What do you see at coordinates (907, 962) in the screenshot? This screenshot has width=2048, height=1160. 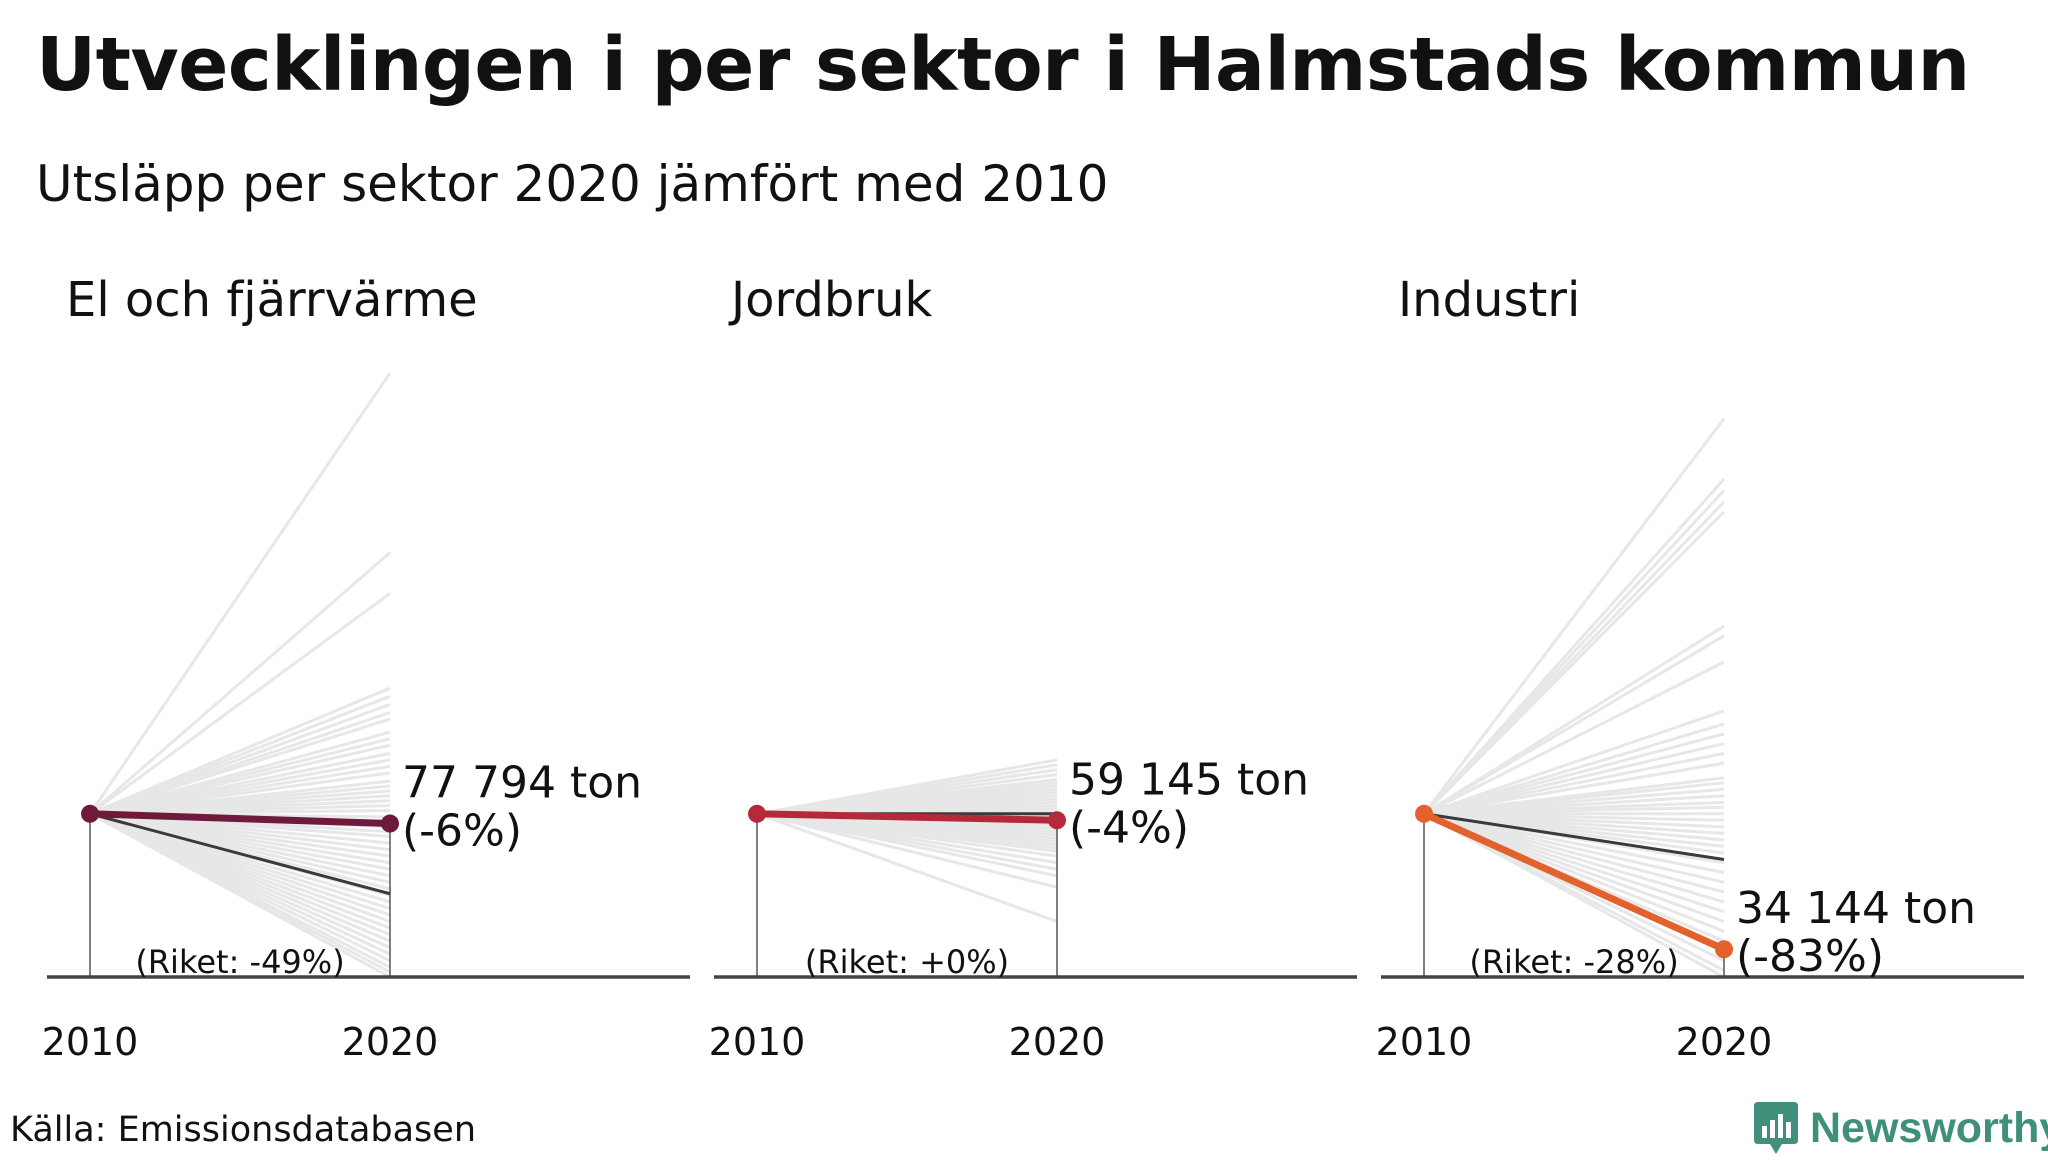 I see `riket-label: (Riket: +0%)` at bounding box center [907, 962].